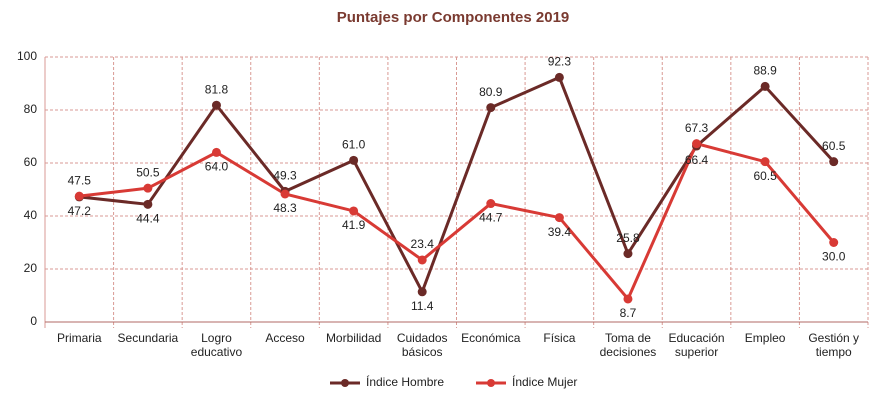  Describe the element at coordinates (405, 381) in the screenshot. I see `legend-label: Índice Hombre` at that location.